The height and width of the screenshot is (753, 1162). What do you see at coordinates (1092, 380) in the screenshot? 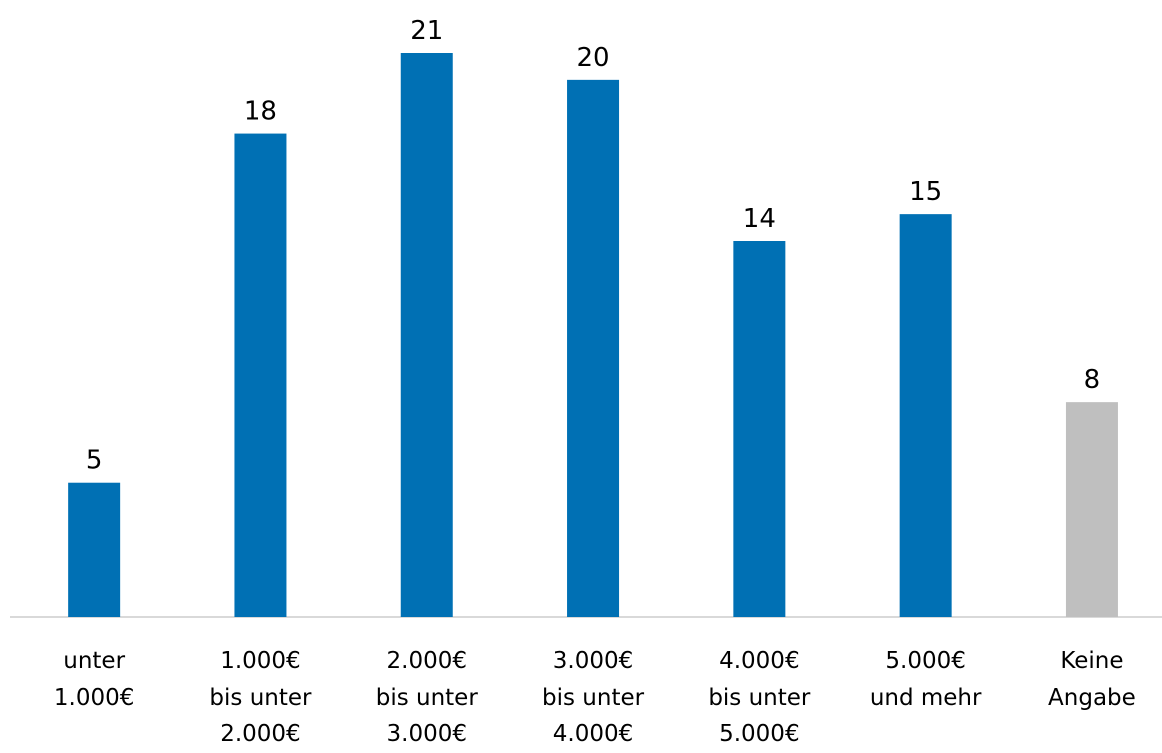
I see `value-label: 8` at bounding box center [1092, 380].